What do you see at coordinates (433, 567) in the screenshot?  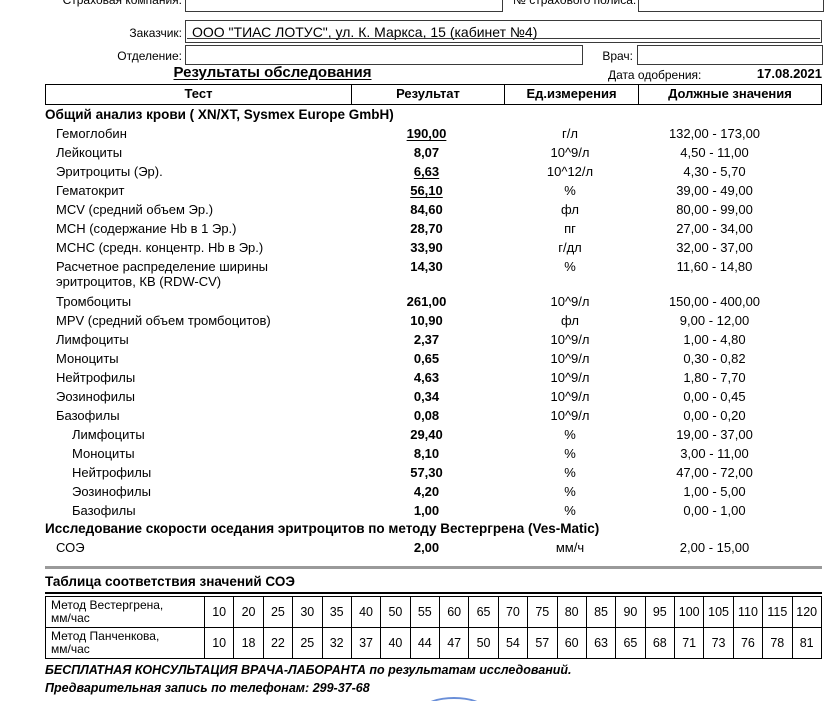 I see `section-separator` at bounding box center [433, 567].